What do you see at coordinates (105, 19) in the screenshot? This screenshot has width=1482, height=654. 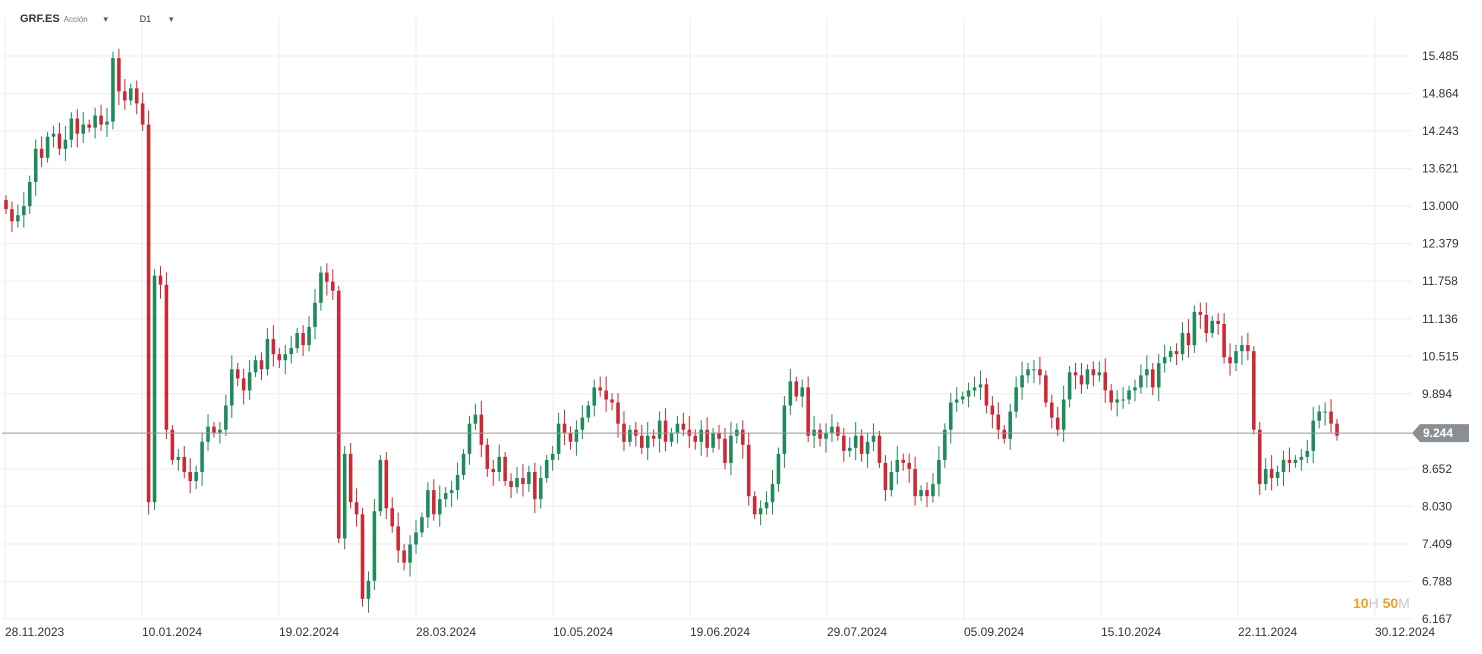 I see `symbol-dropdown-icon: ▼` at bounding box center [105, 19].